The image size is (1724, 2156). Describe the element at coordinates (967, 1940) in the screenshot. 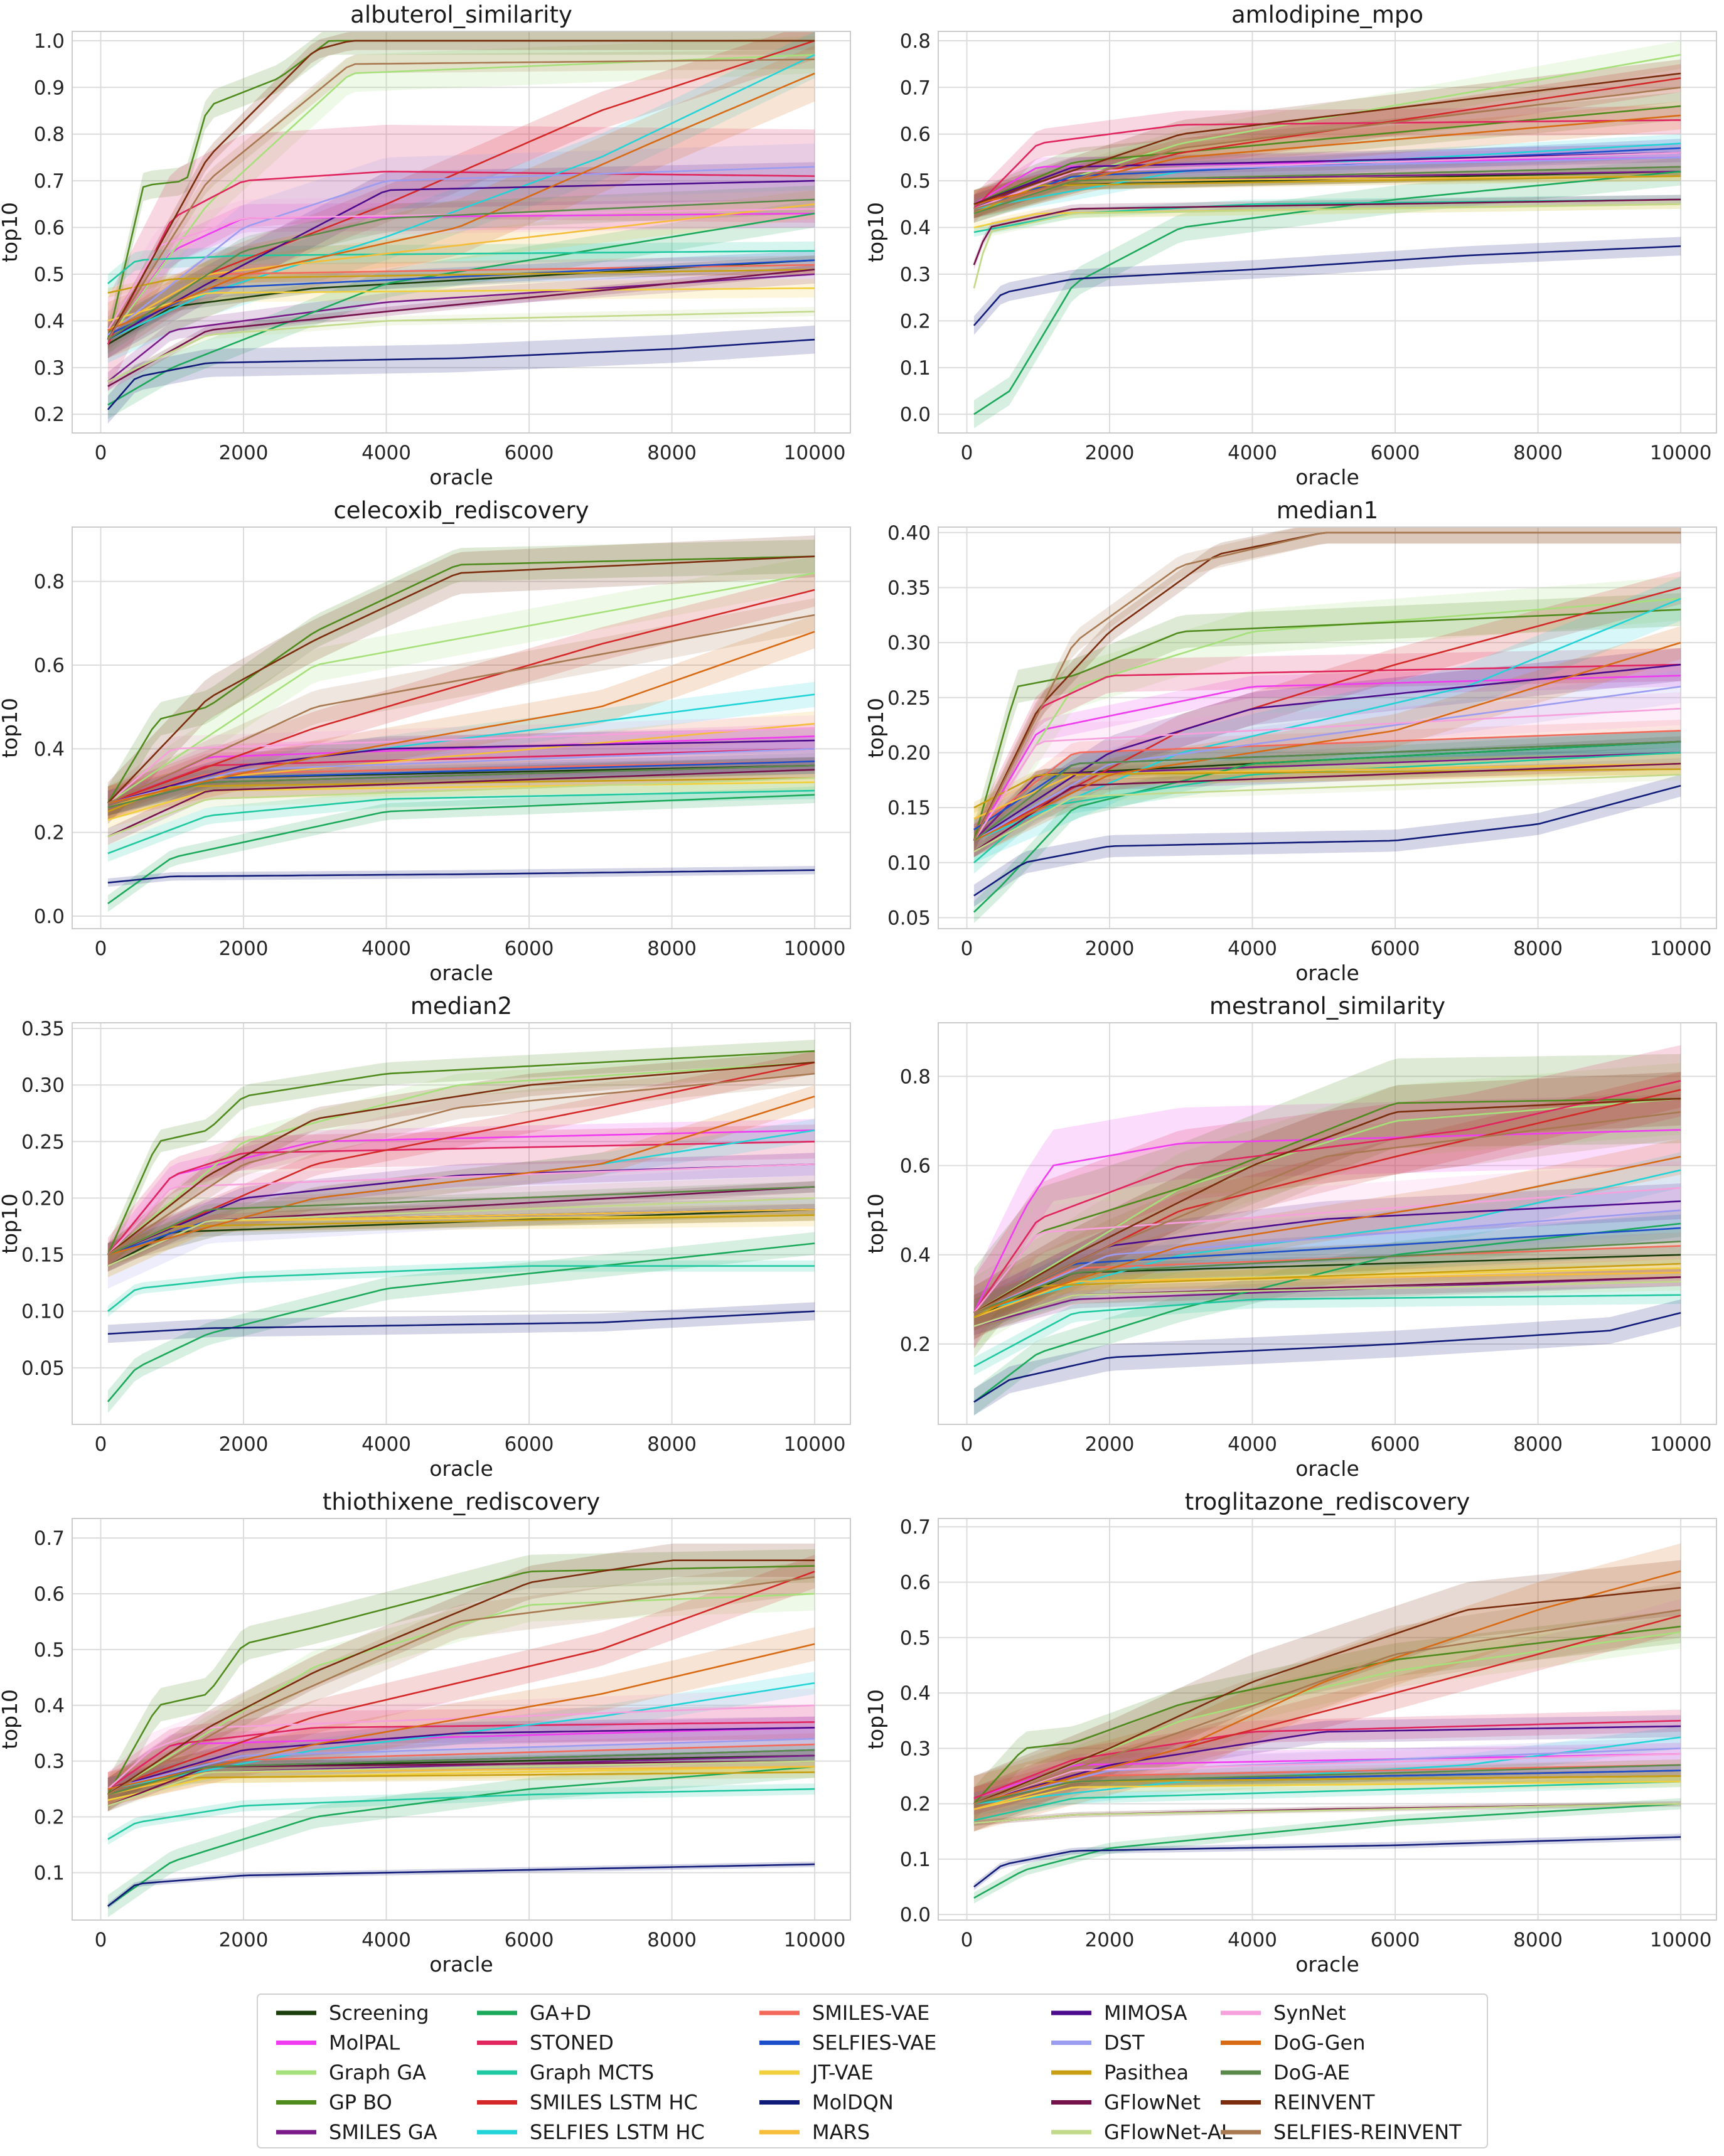

I see `x-tick-label: 0` at that location.